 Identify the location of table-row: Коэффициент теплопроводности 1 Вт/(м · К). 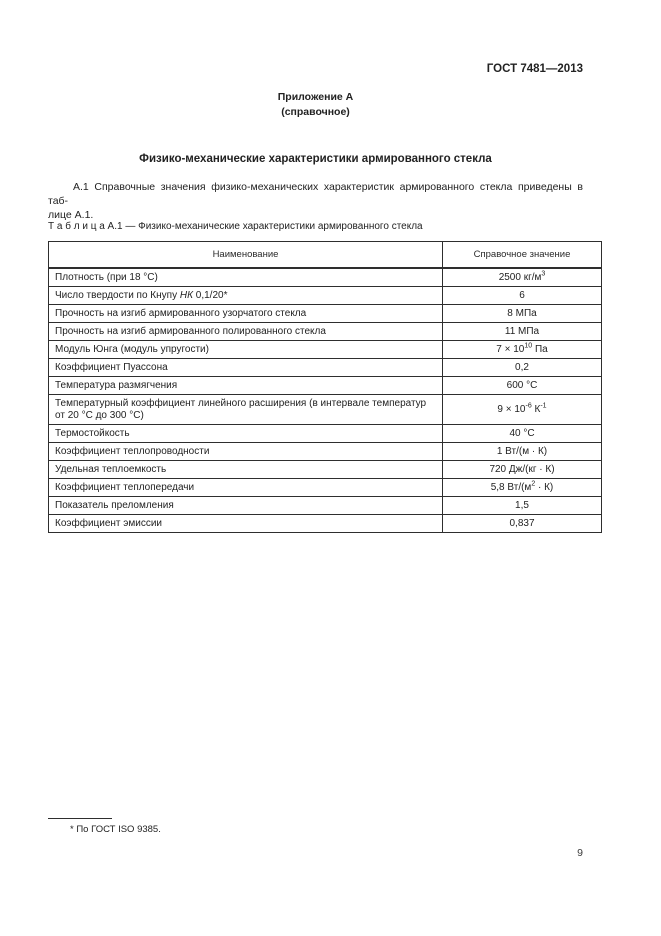
(325, 451).